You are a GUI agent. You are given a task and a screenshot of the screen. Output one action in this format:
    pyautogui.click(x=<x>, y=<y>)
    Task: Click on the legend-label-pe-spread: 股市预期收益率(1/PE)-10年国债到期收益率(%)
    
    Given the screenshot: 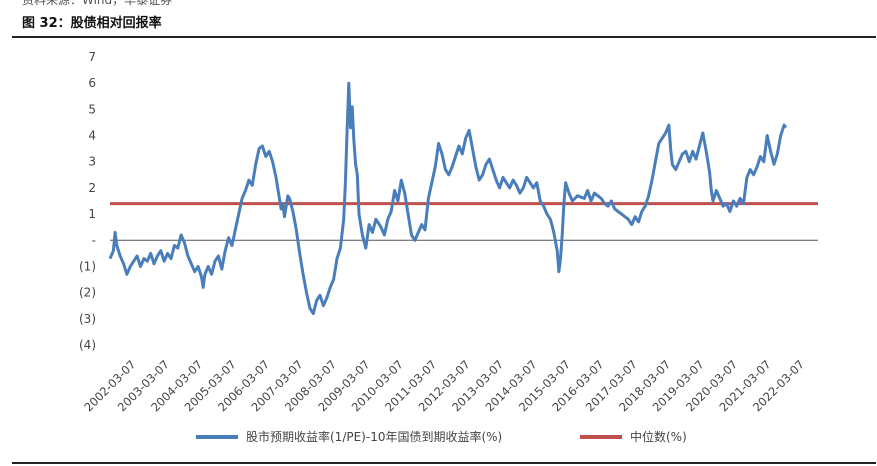 What is the action you would take?
    pyautogui.click(x=374, y=436)
    